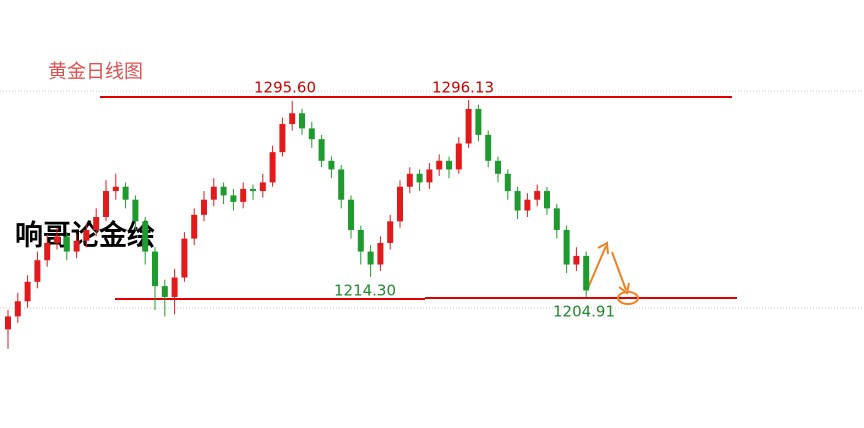  Describe the element at coordinates (285, 88) in the screenshot. I see `annotation: 1295.60` at that location.